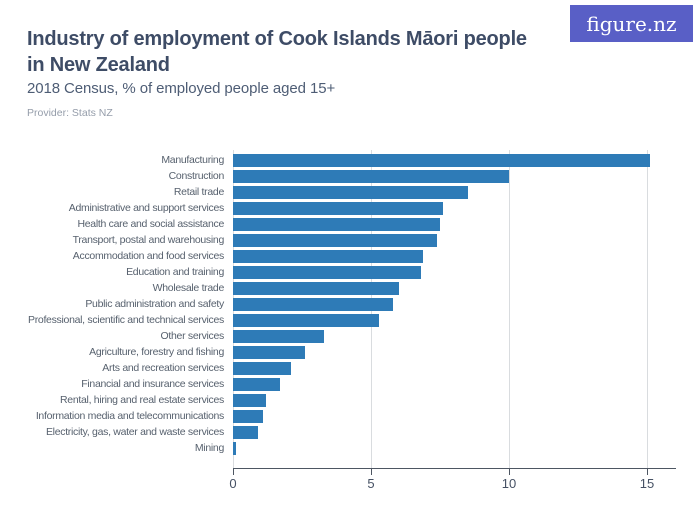  What do you see at coordinates (188, 288) in the screenshot?
I see `category-label: Wholesale trade` at bounding box center [188, 288].